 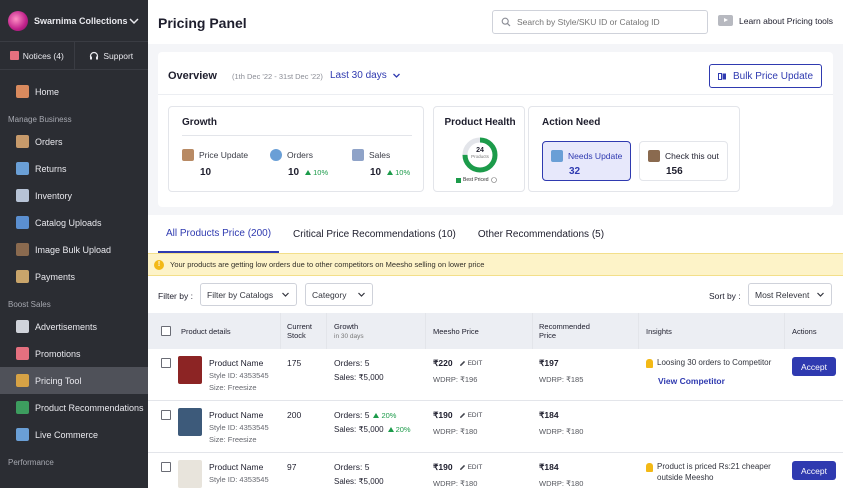 What do you see at coordinates (276, 155) in the screenshot?
I see `orders-icon` at bounding box center [276, 155].